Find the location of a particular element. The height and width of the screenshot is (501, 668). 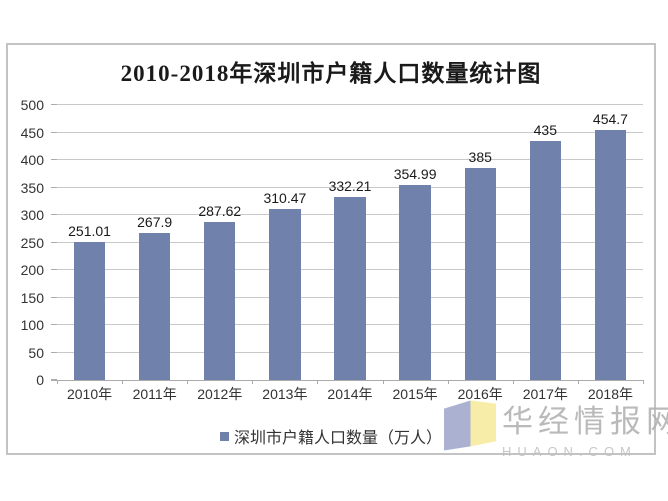

x-axis-label: 2014年 is located at coordinates (350, 394).